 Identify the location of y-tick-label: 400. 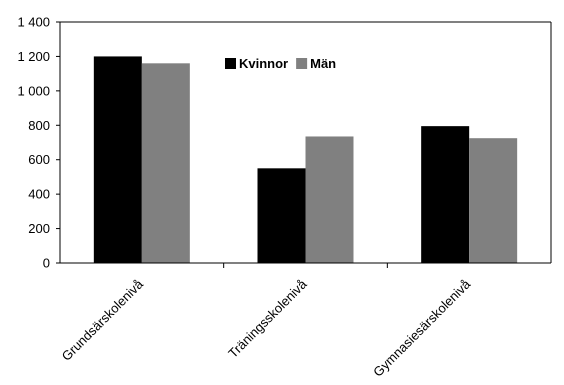
(39, 194).